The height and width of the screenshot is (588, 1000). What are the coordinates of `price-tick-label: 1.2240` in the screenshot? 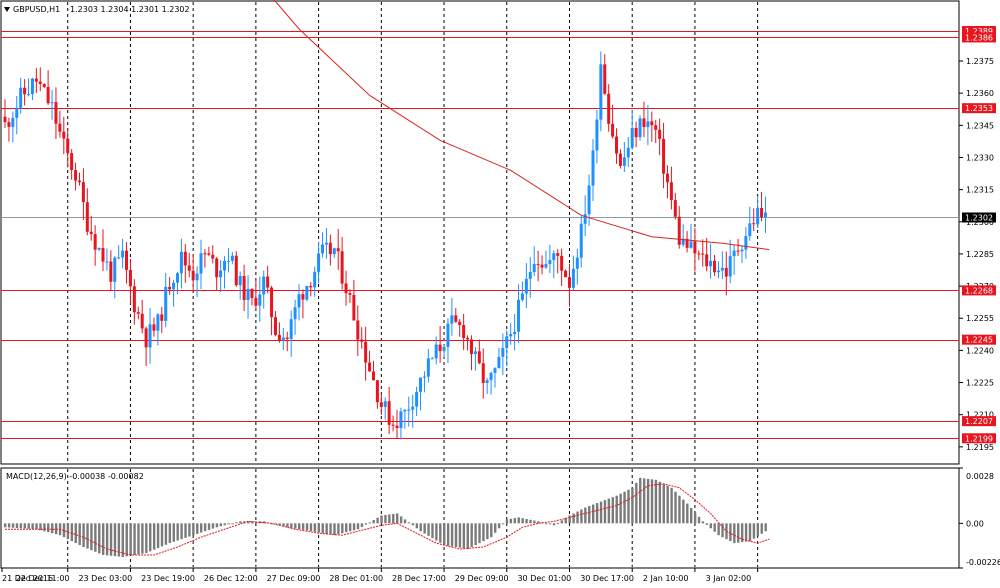 It's located at (980, 350).